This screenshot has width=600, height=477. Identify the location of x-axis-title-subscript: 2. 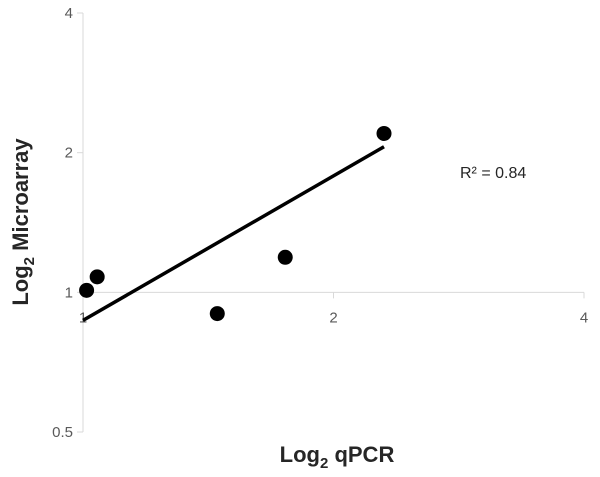
(324, 463).